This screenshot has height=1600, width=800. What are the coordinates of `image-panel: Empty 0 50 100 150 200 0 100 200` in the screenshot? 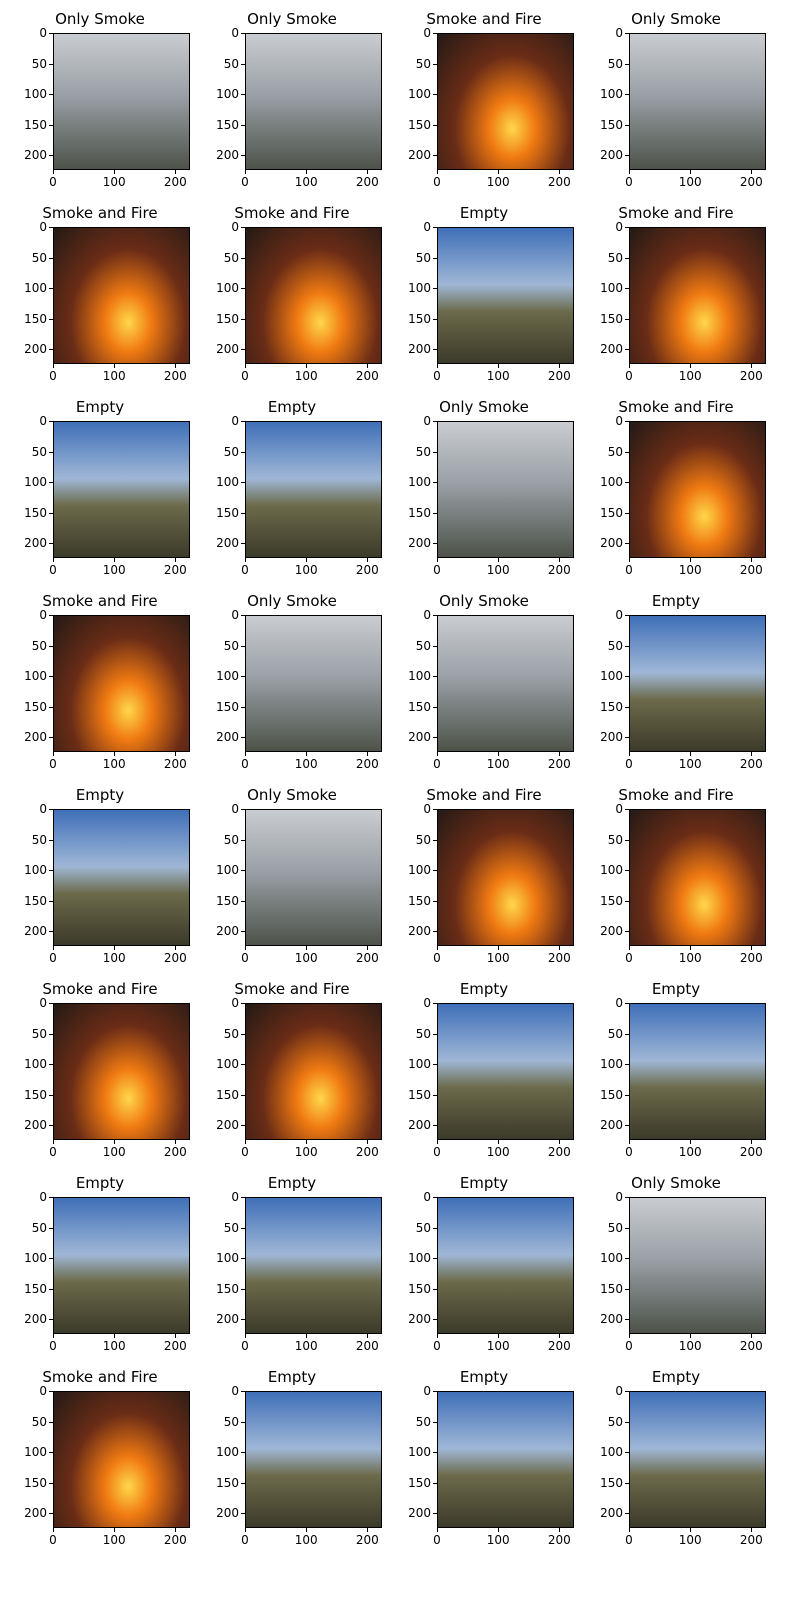 It's located at (676, 1069).